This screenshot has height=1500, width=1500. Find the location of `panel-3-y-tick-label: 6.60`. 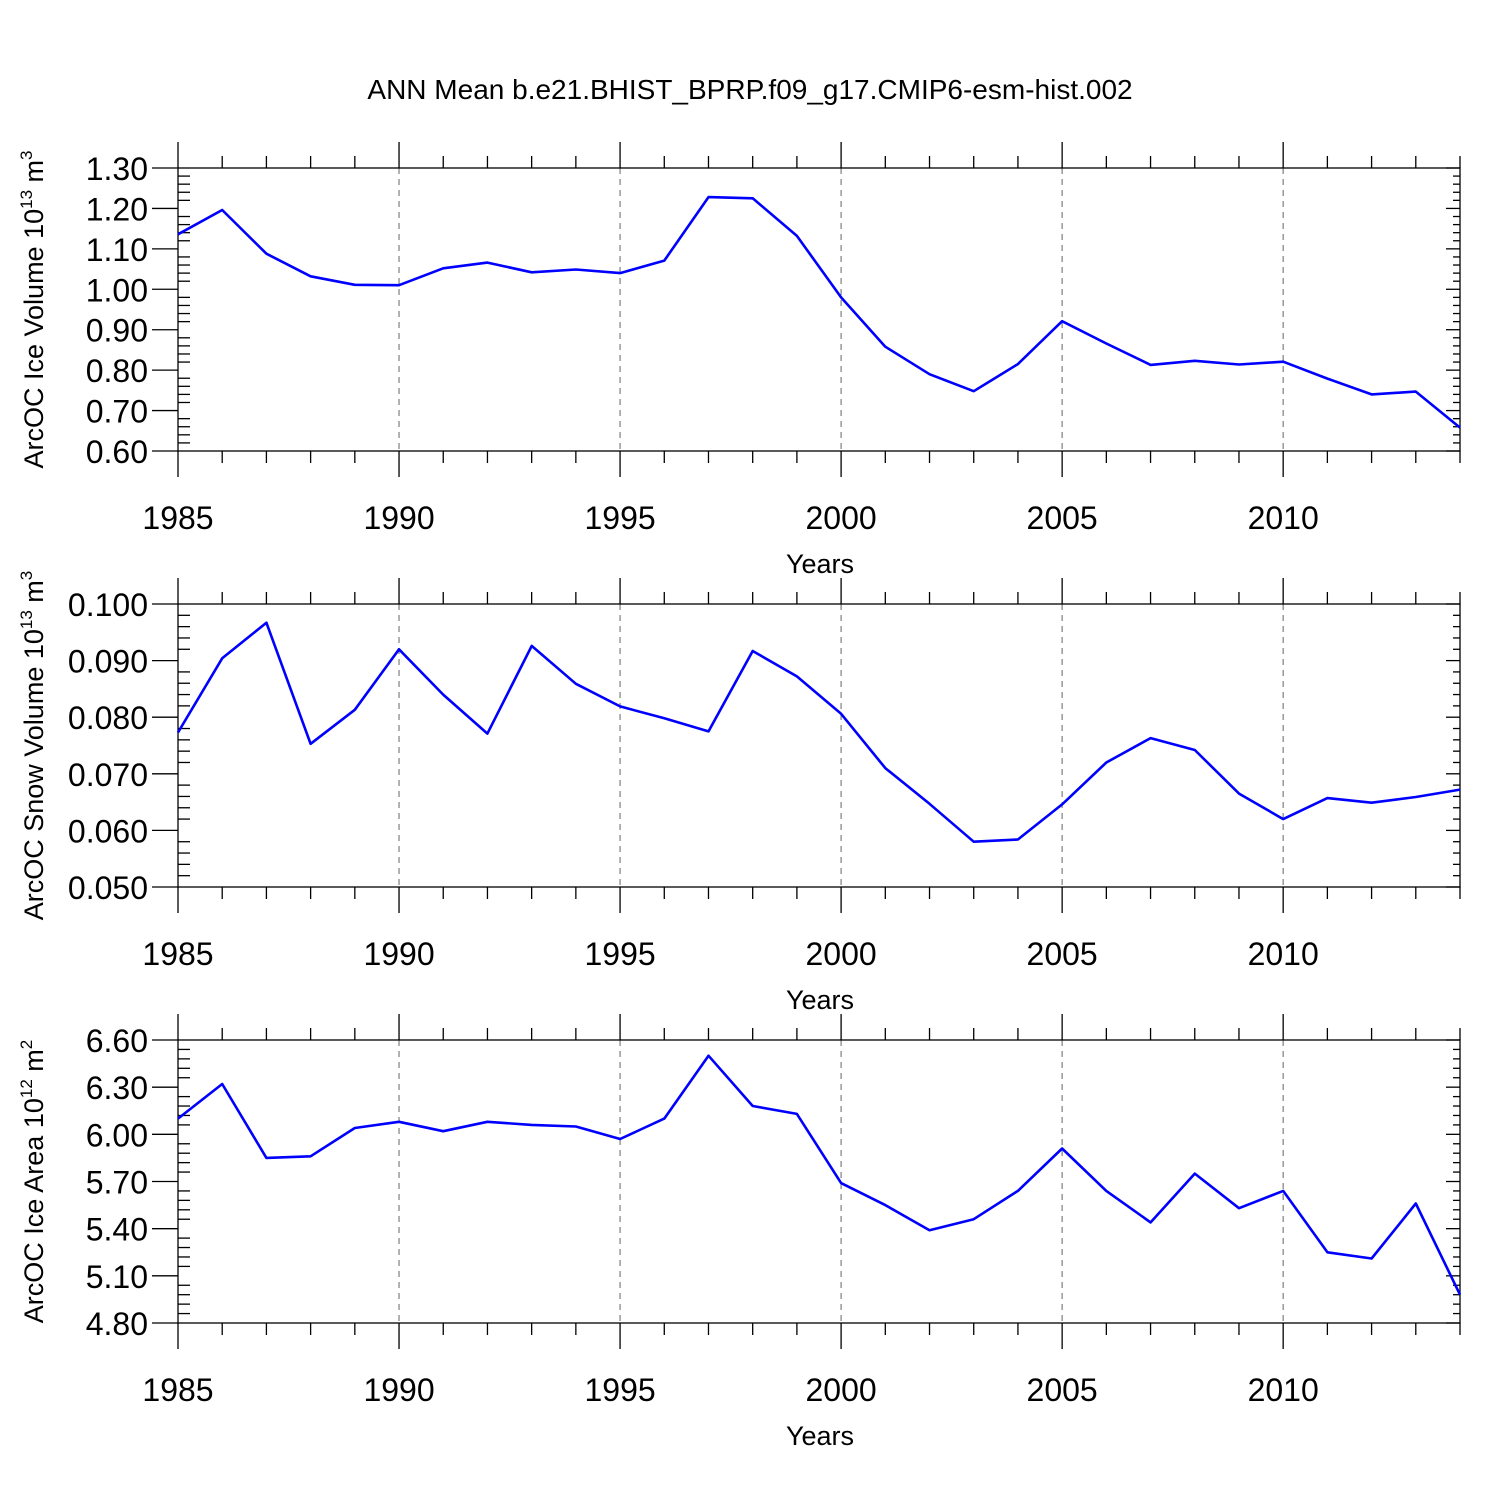

panel-3-y-tick-label: 6.60 is located at coordinates (117, 1041).